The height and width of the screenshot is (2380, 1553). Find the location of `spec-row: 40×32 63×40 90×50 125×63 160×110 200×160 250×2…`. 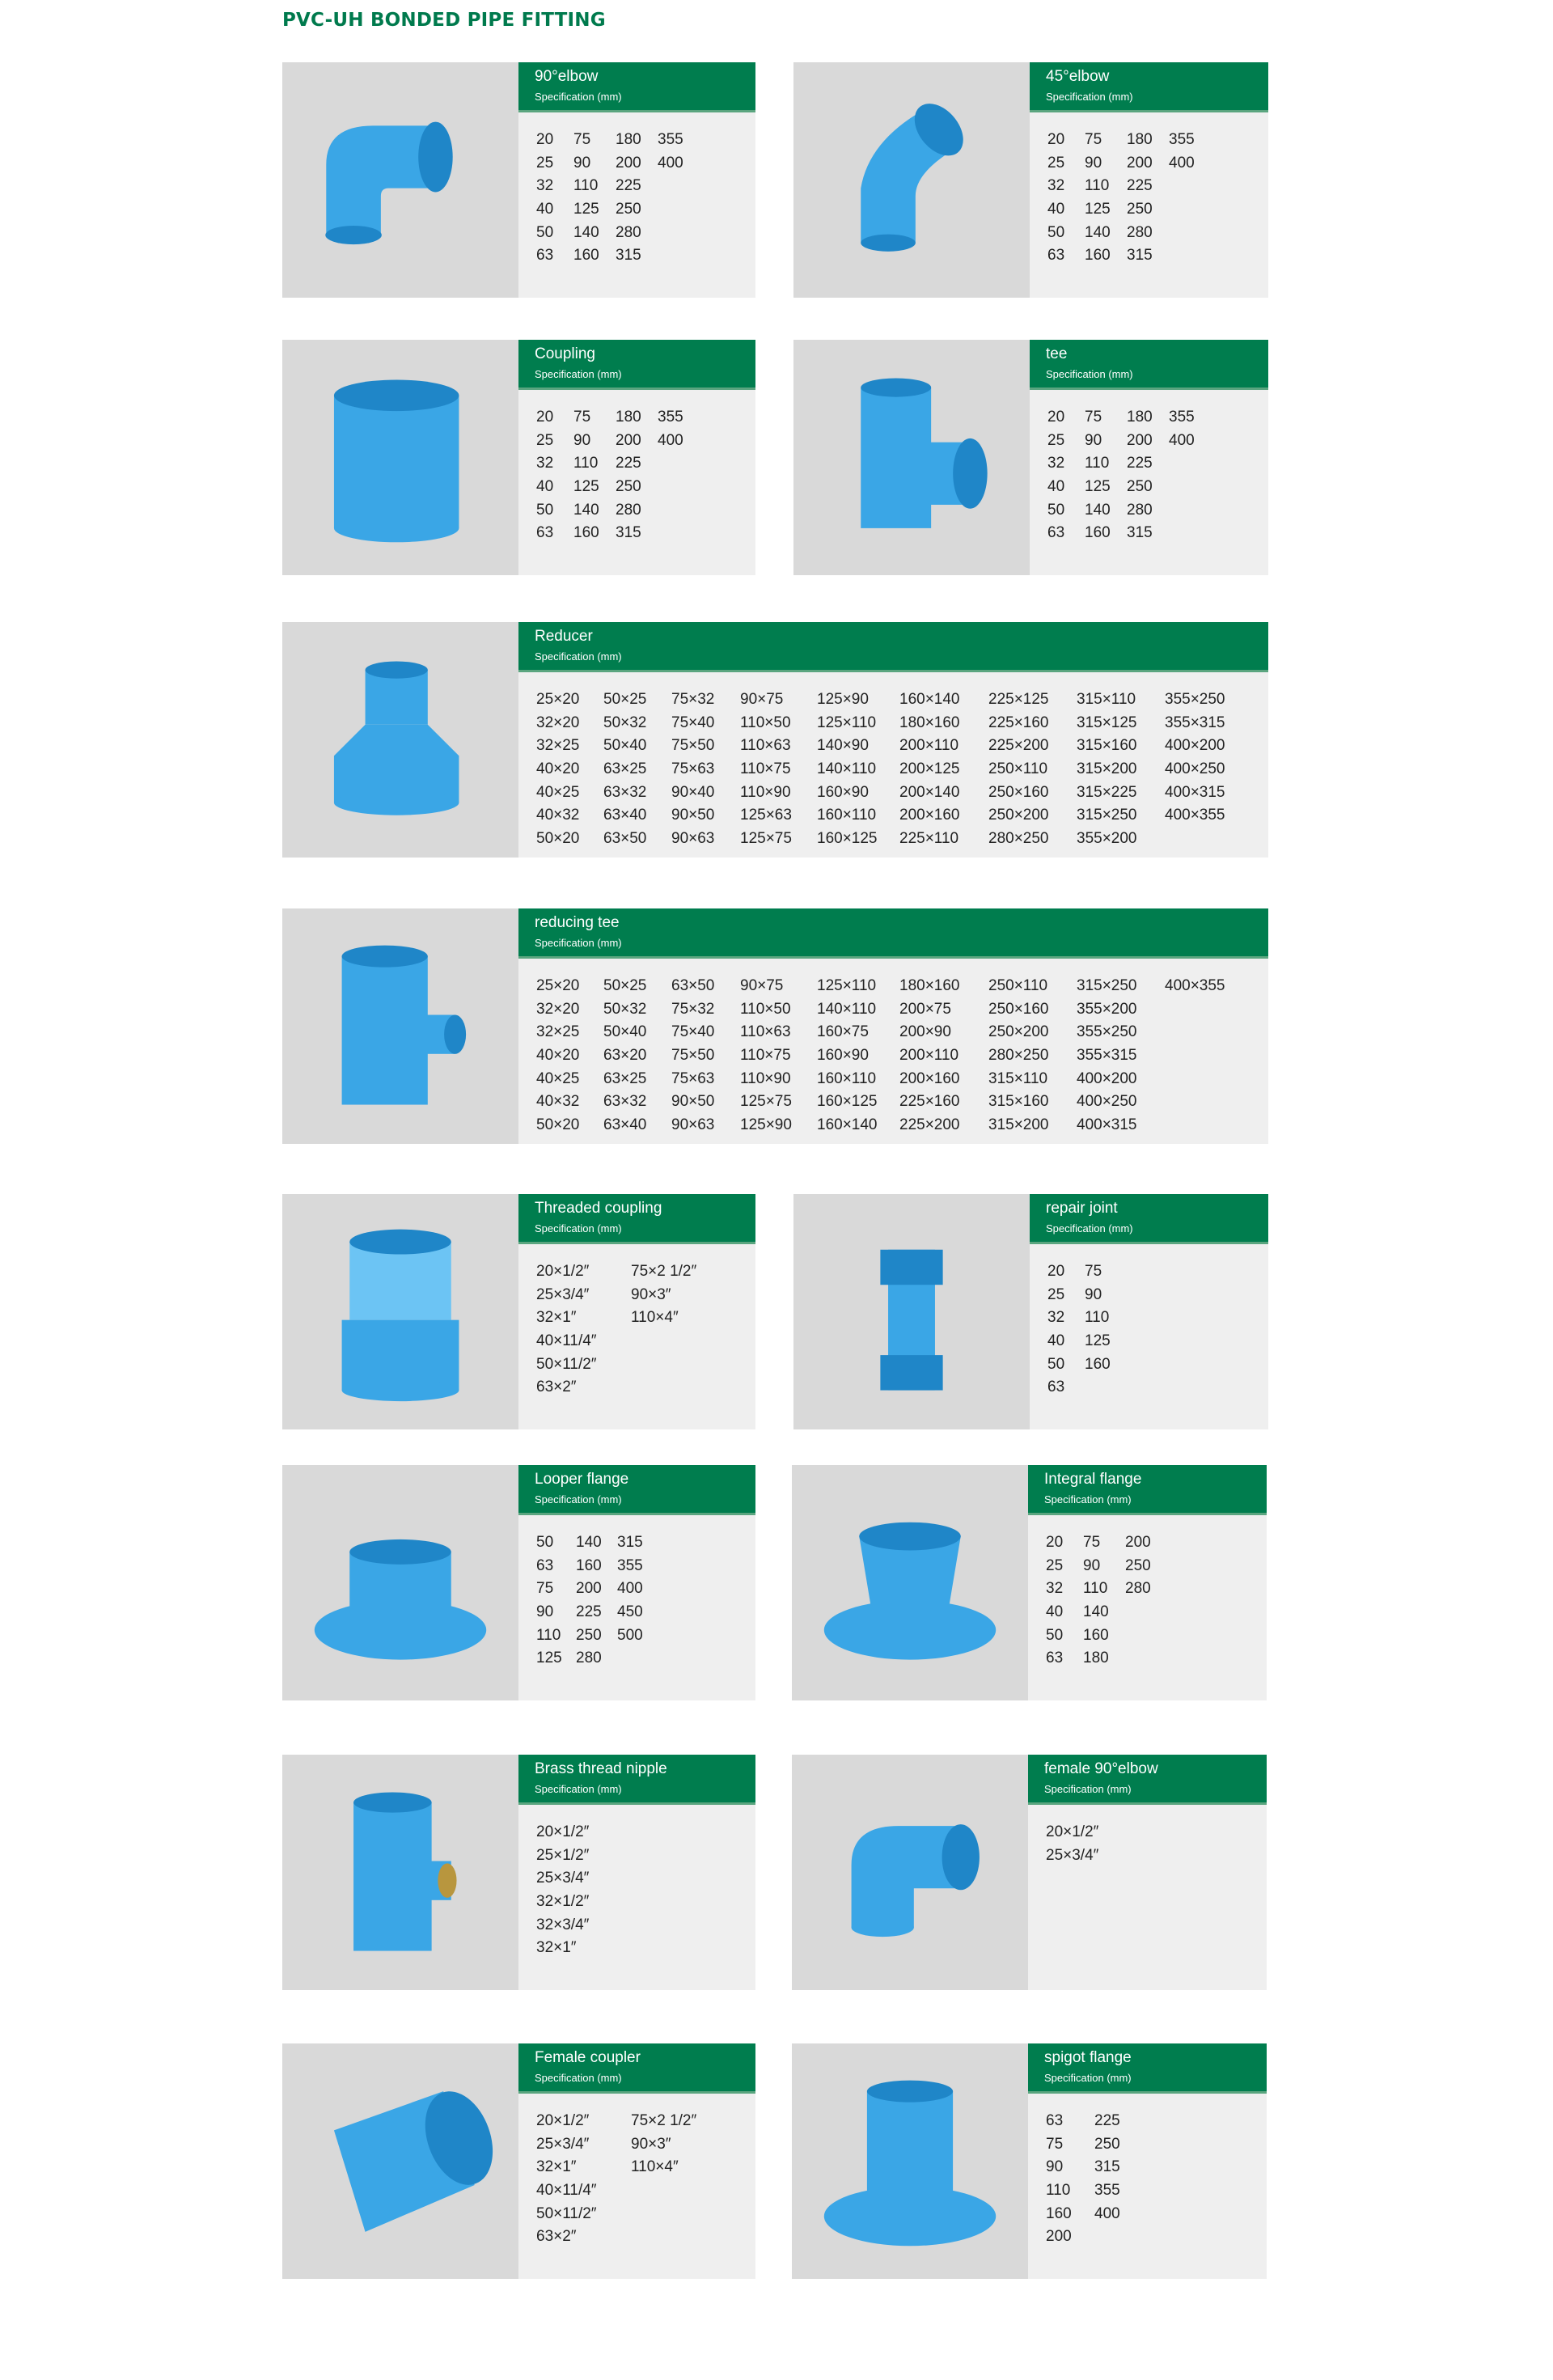

spec-row: 40×32 63×40 90×50 125×63 160×110 200×160 250×2… is located at coordinates (902, 816).